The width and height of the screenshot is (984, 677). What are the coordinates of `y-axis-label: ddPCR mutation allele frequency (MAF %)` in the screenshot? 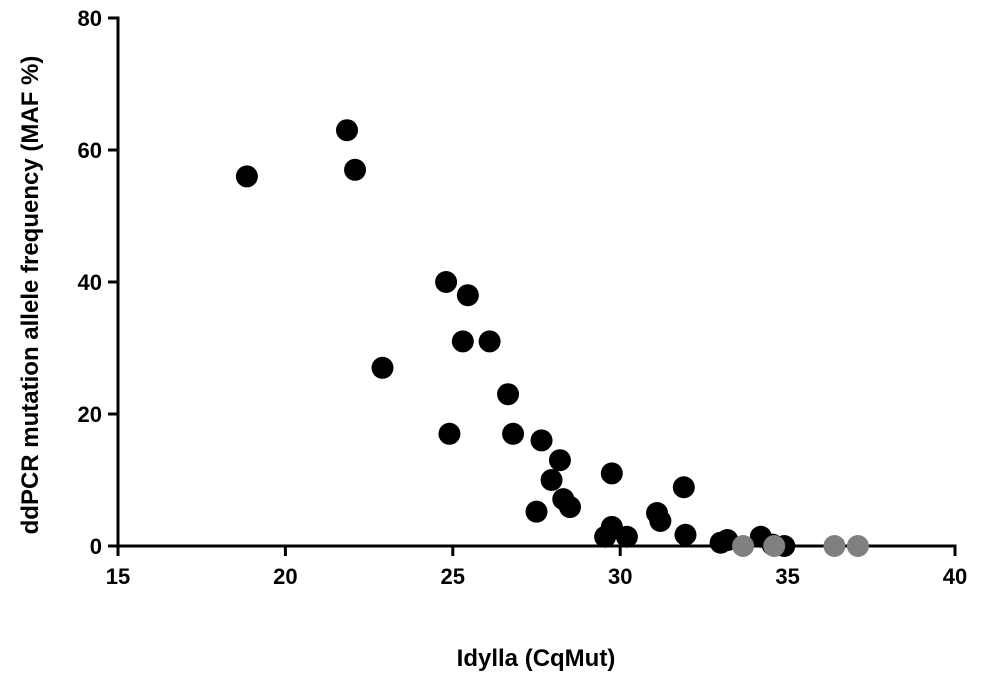 It's located at (30, 295).